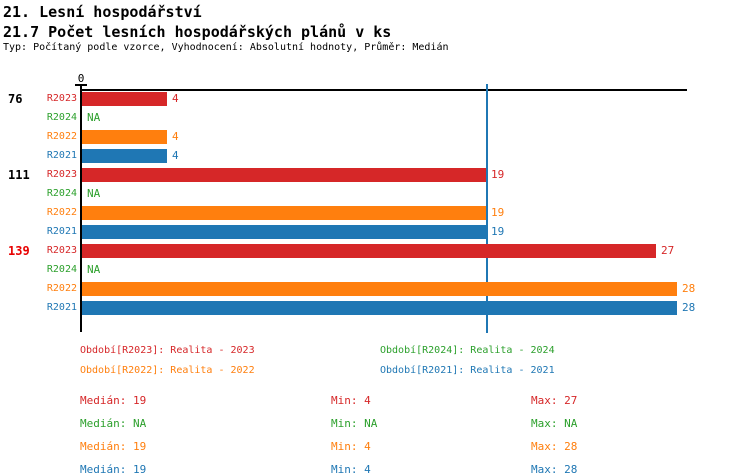  Describe the element at coordinates (554, 469) in the screenshot. I see `stat-max-r2021: Max: 28` at that location.